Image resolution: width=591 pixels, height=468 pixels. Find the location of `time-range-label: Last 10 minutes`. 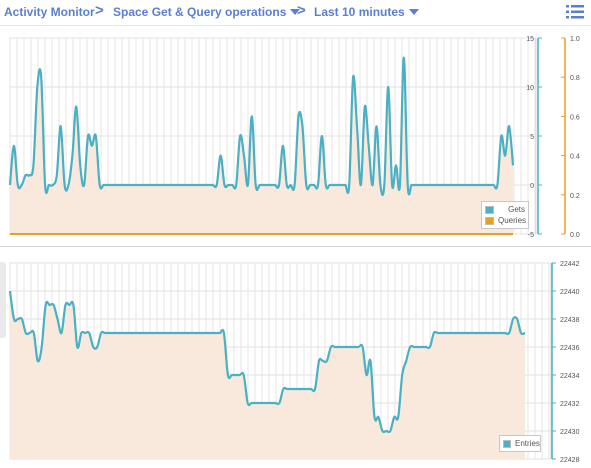

time-range-label: Last 10 minutes is located at coordinates (359, 12).